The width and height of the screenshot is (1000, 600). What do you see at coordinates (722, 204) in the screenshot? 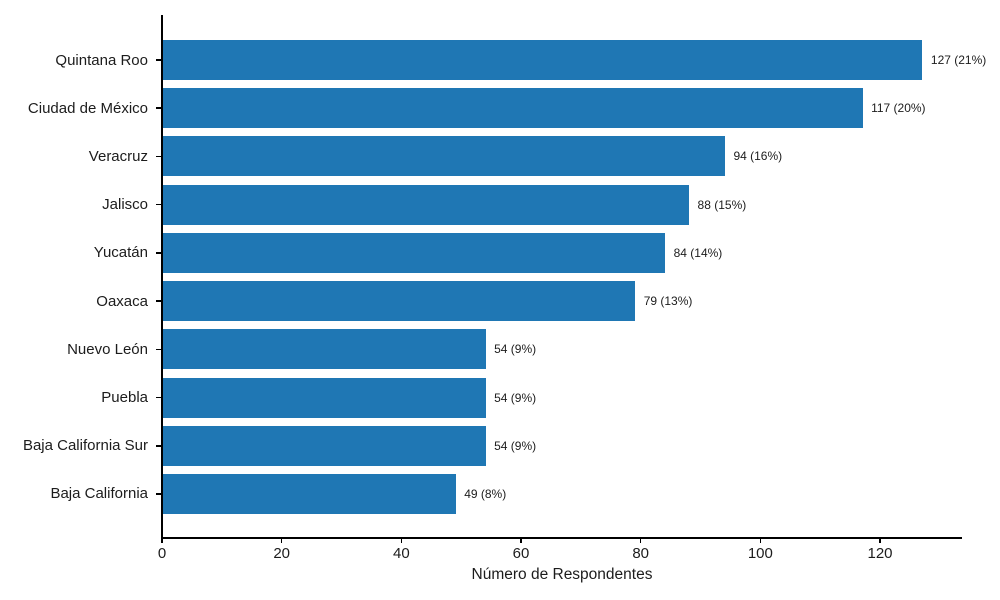
I see `bar-value-label: 88 (15%)` at bounding box center [722, 204].